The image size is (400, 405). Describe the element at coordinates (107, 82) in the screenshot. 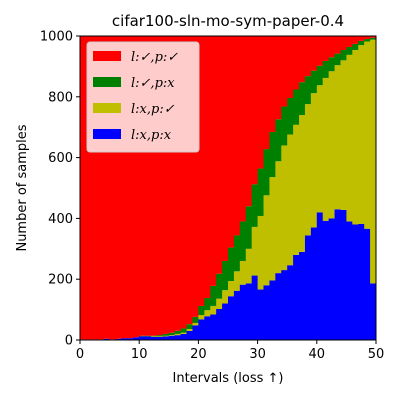

I see `legend-swatch` at that location.